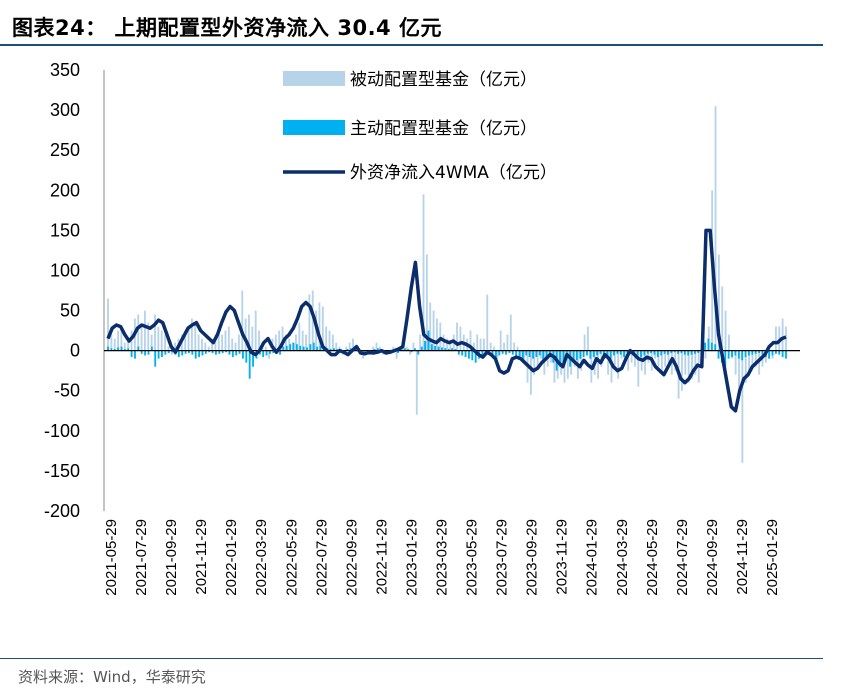 The image size is (841, 699). I want to click on footer-rule, so click(411, 658).